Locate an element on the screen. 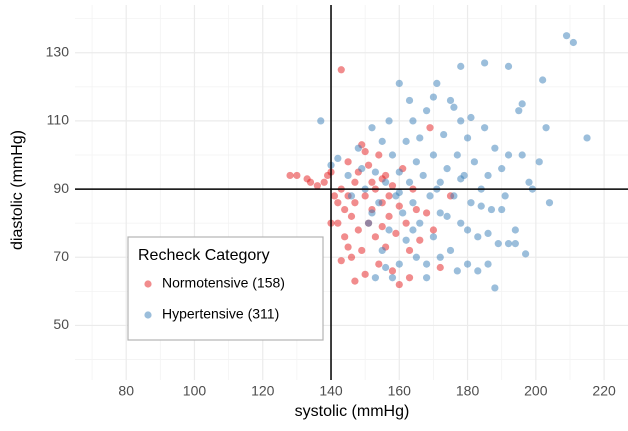 The width and height of the screenshot is (628, 431). x-tick-label: 160 is located at coordinates (400, 391).